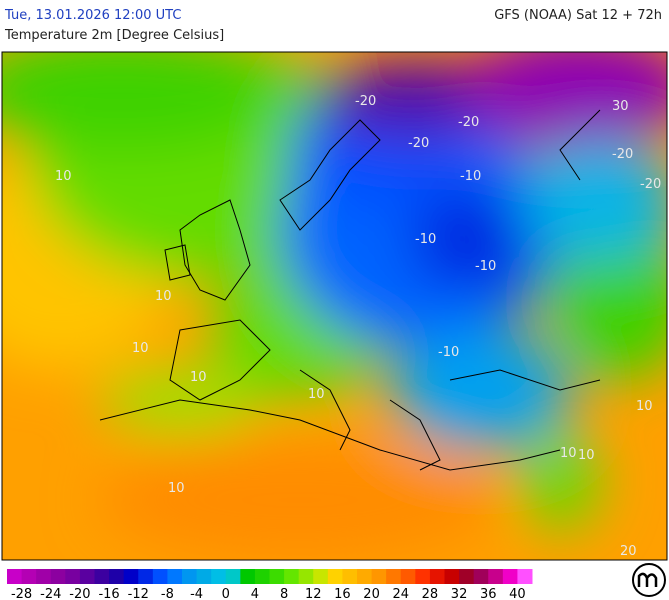 The image size is (669, 600). Describe the element at coordinates (628, 551) in the screenshot. I see `contour-label: 20` at that location.